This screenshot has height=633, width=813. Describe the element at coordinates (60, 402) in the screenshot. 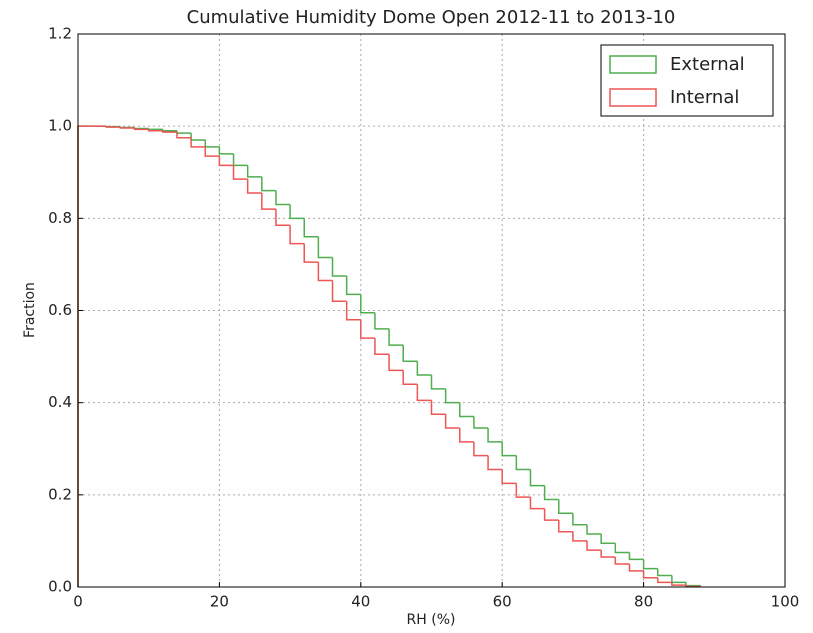

I see `y-tick-label: 0.4` at that location.